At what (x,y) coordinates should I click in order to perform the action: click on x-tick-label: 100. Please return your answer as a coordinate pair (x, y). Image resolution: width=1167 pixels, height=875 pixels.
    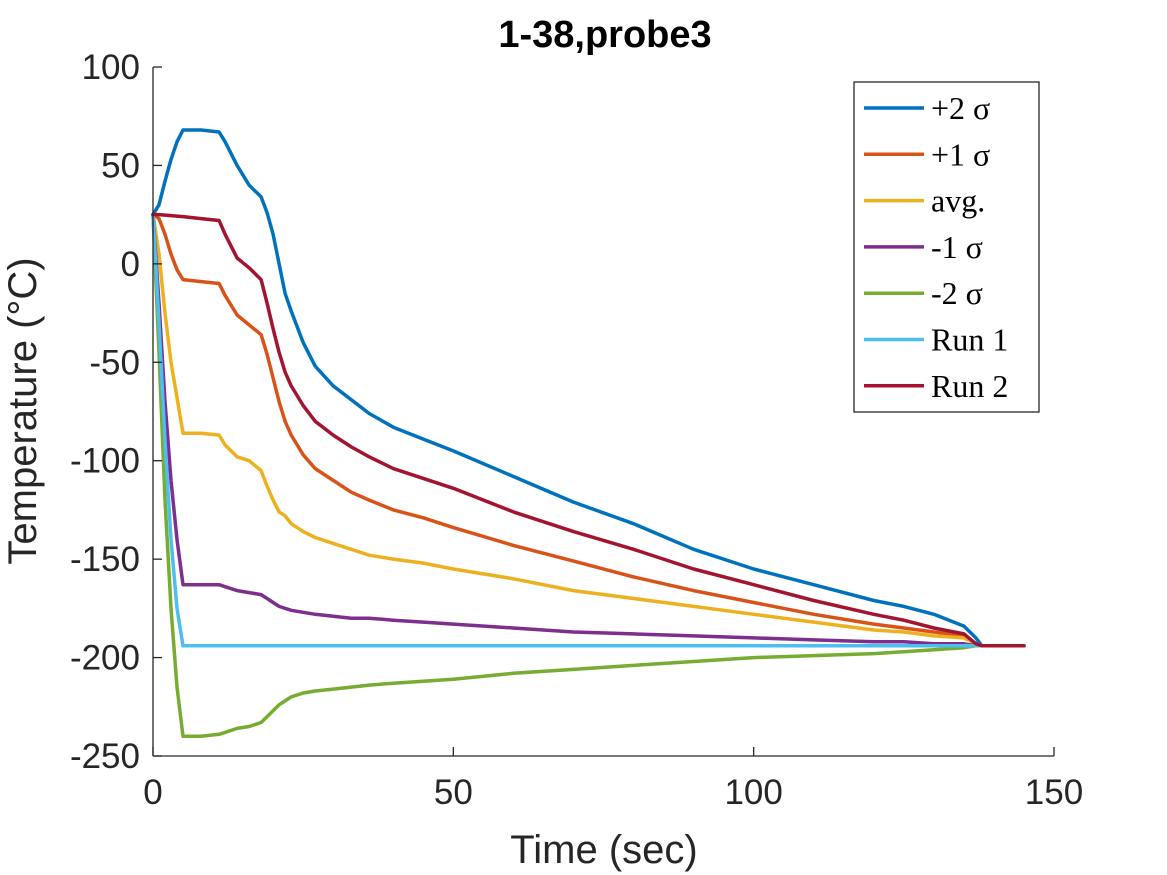
    Looking at the image, I should click on (753, 792).